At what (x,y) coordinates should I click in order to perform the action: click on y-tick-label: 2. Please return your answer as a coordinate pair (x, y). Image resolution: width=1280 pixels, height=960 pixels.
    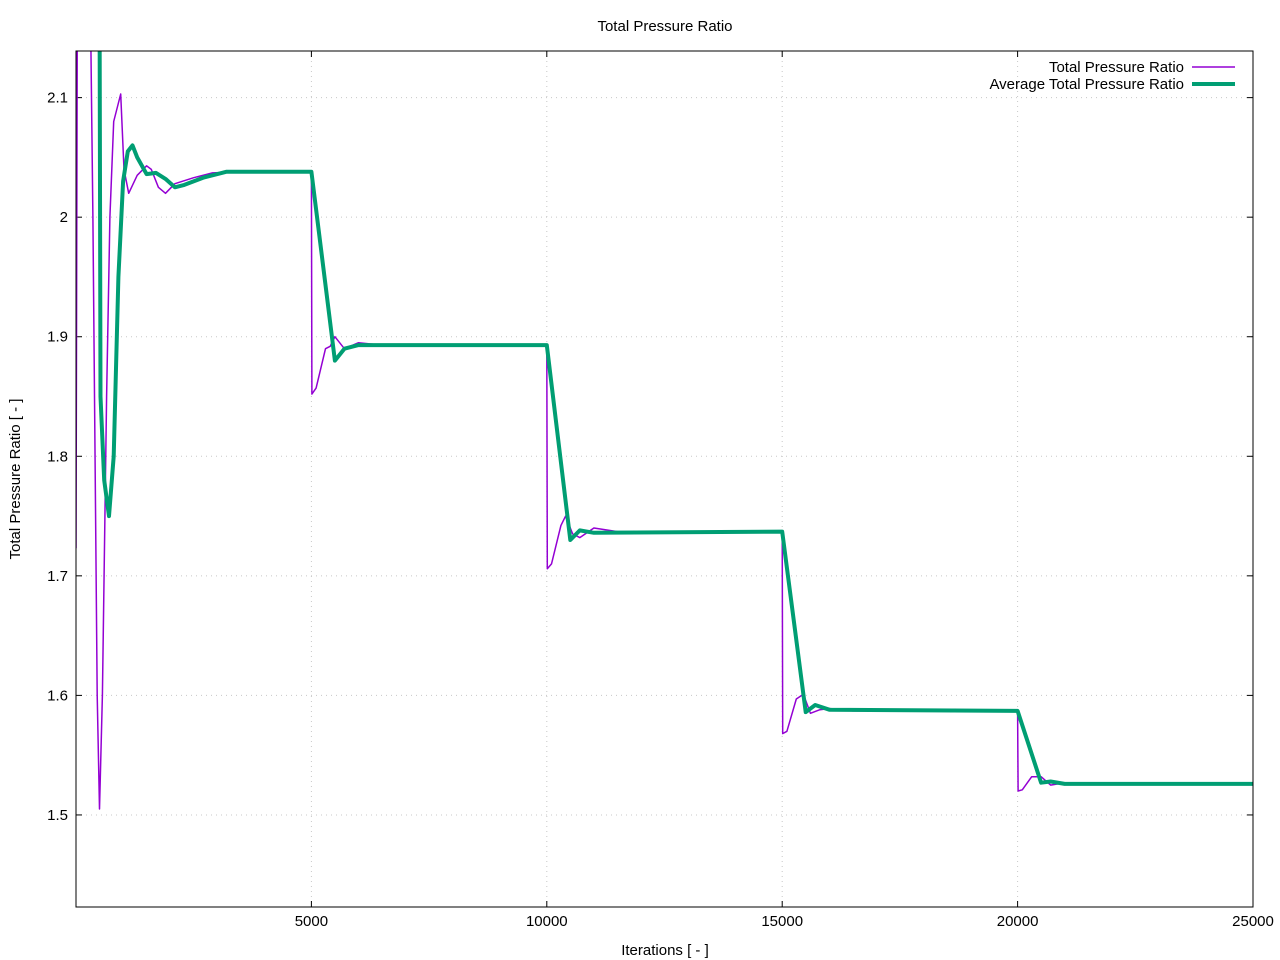
    Looking at the image, I should click on (64, 217).